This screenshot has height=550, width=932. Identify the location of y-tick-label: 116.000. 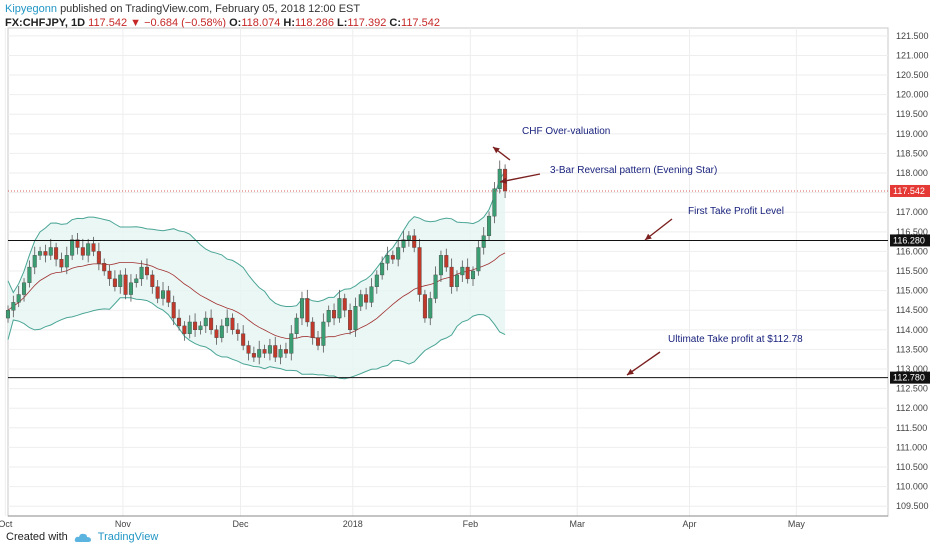
(912, 251).